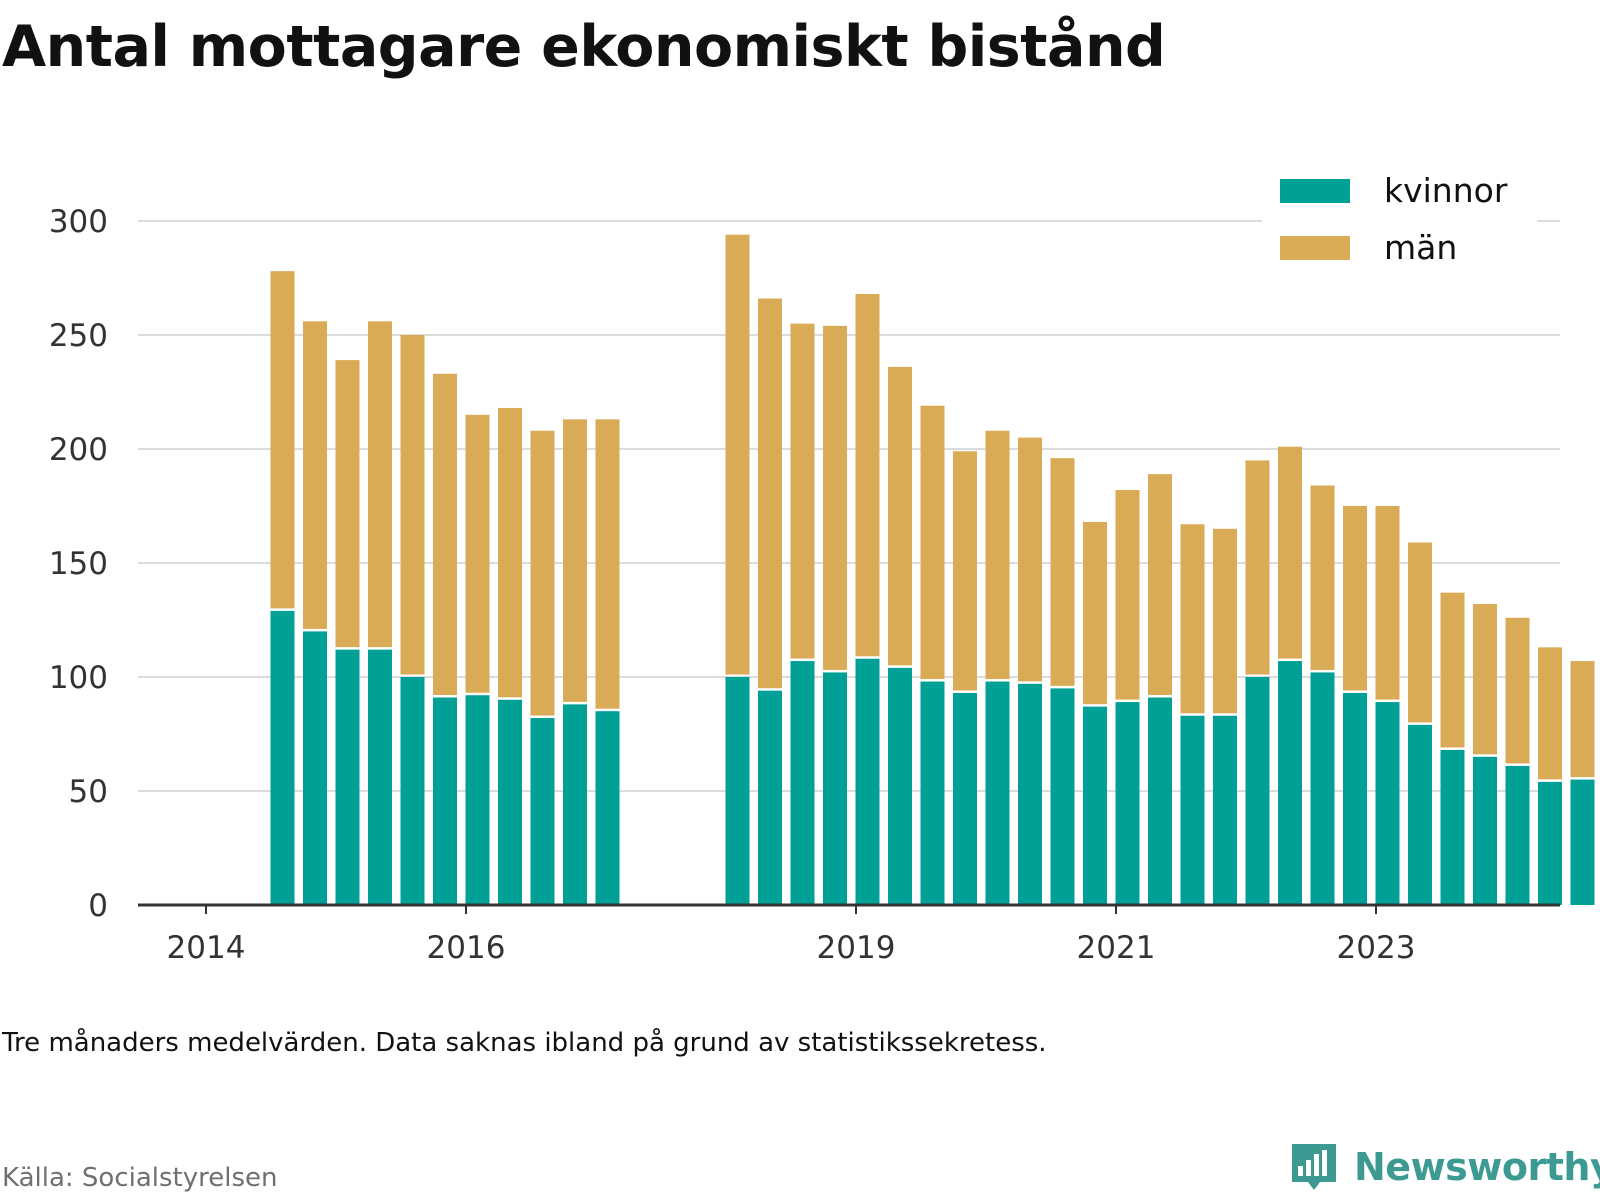  I want to click on y-tick-label: 200, so click(78, 450).